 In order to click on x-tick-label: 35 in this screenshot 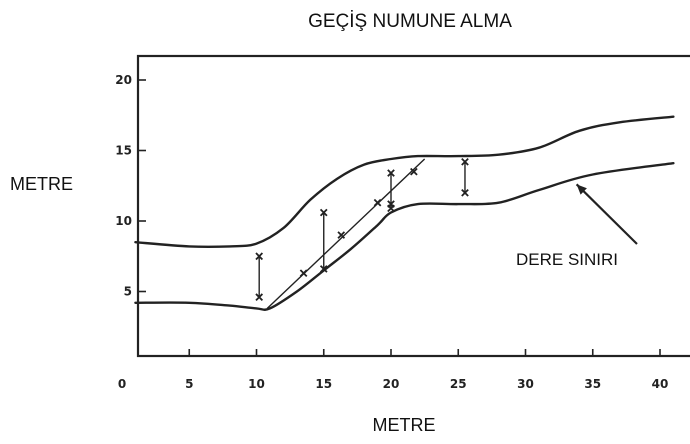, I will do `click(592, 384)`.